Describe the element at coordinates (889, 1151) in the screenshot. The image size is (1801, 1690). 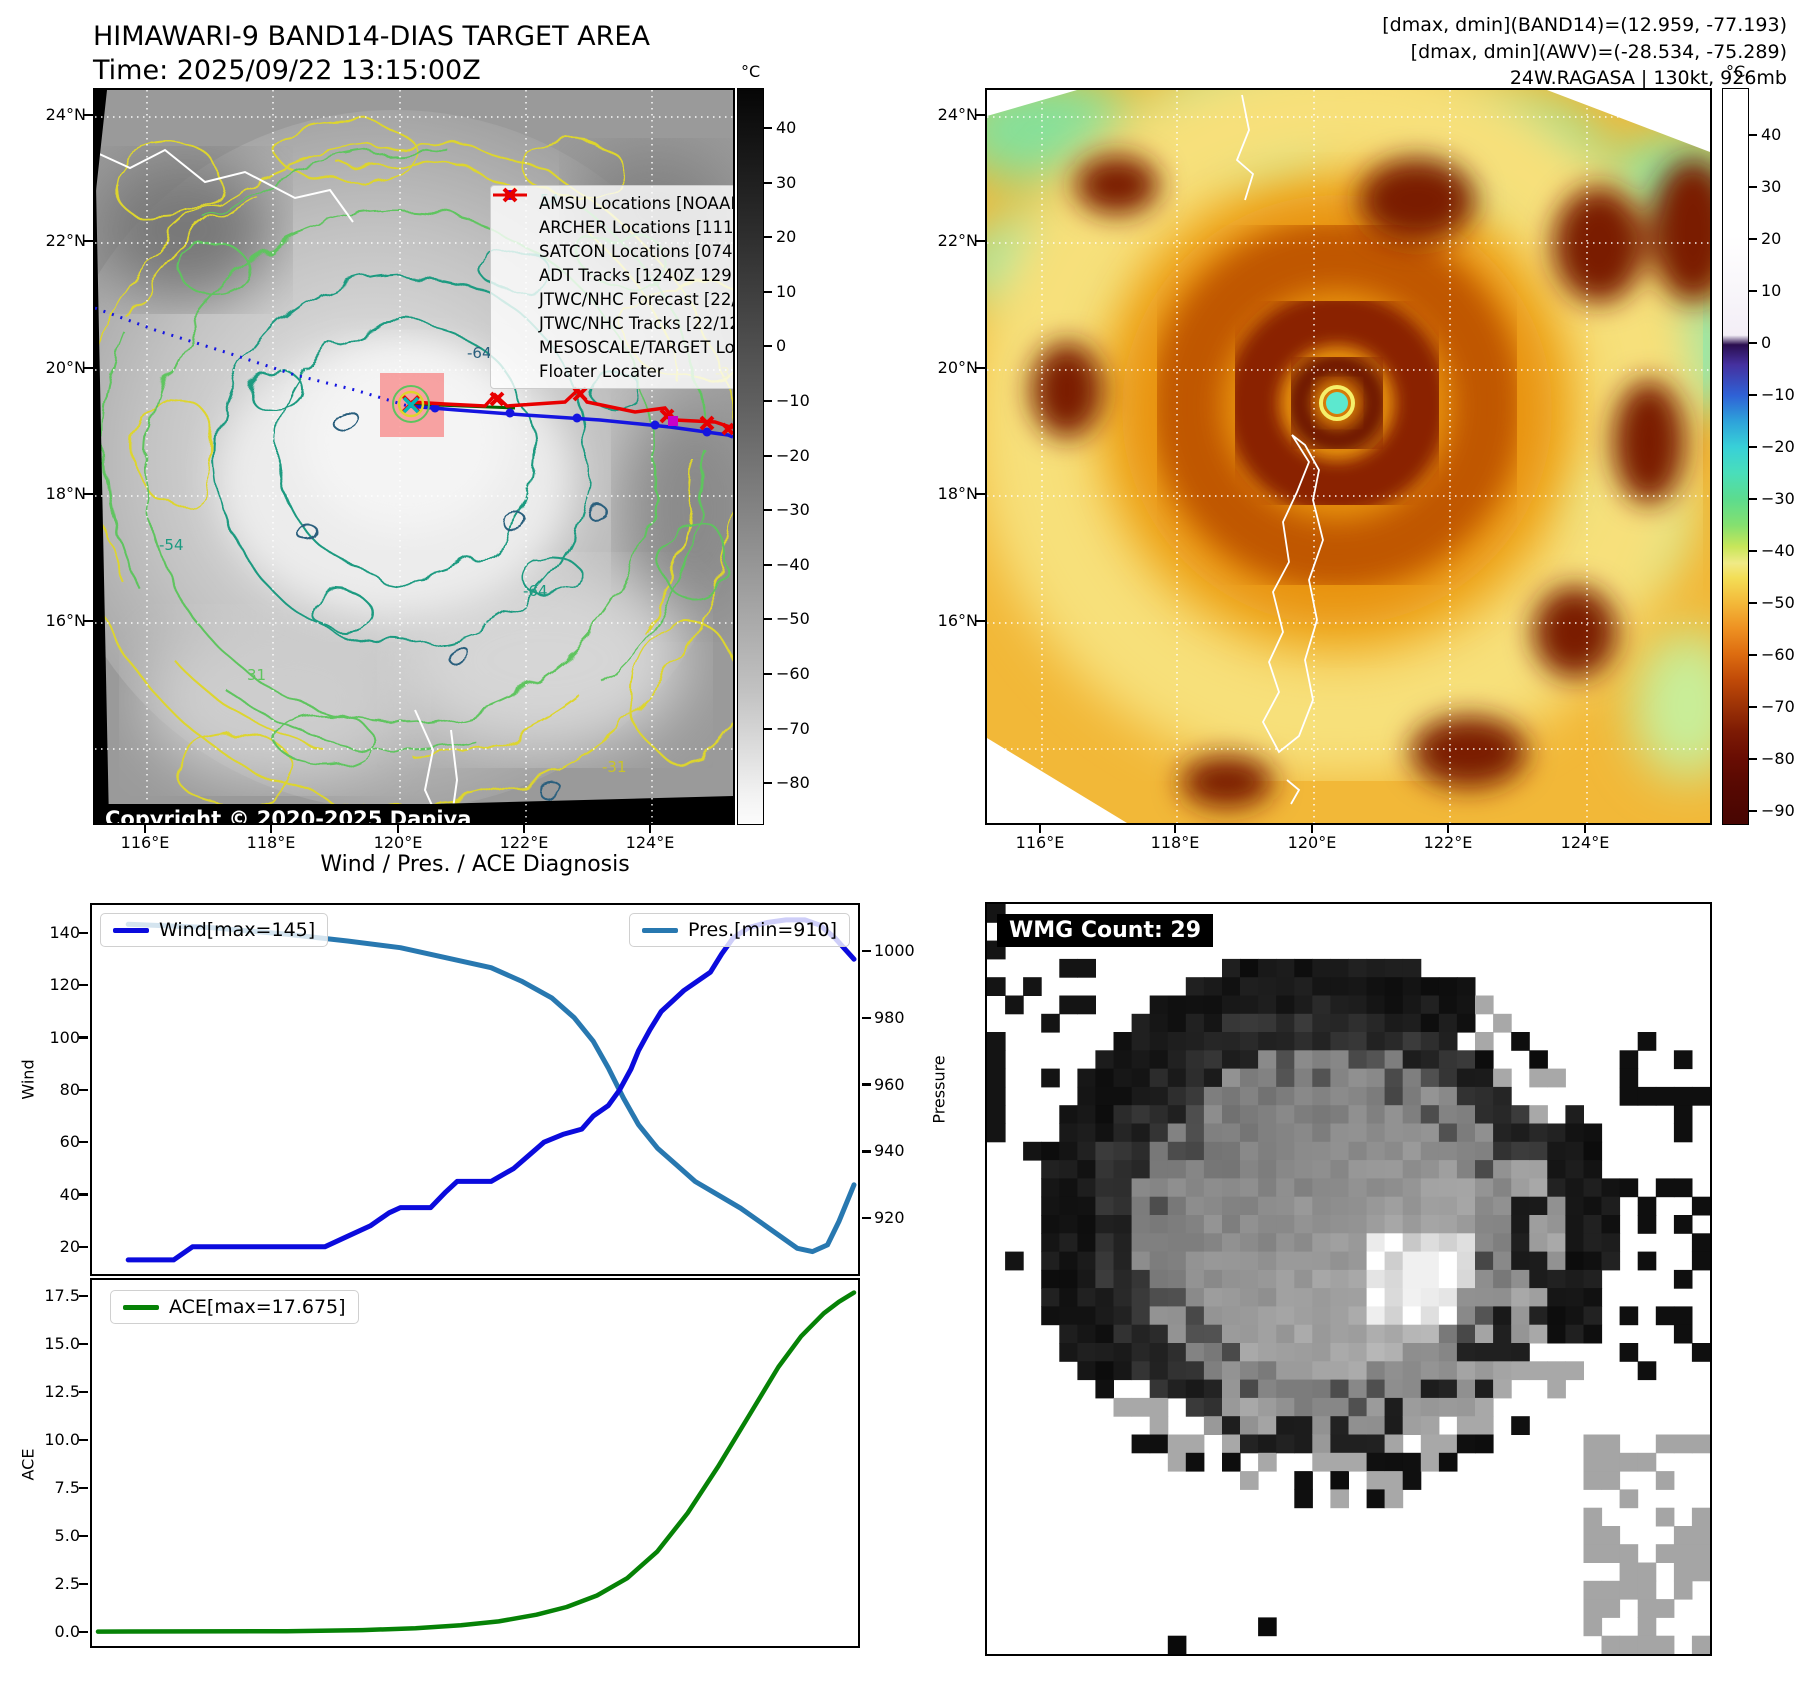
I see `chart-tick-label: 940` at that location.